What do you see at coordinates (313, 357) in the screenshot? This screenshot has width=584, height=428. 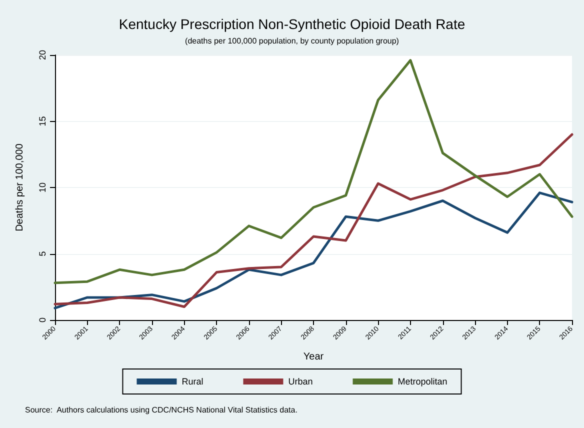 I see `x-axis-title: Year` at bounding box center [313, 357].